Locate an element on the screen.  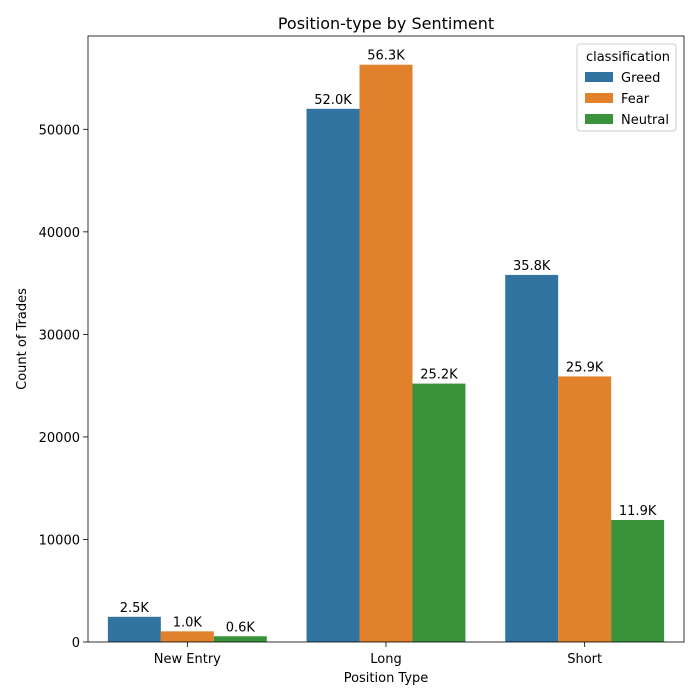
y-tick-label-4: 40000 is located at coordinates (59, 233).